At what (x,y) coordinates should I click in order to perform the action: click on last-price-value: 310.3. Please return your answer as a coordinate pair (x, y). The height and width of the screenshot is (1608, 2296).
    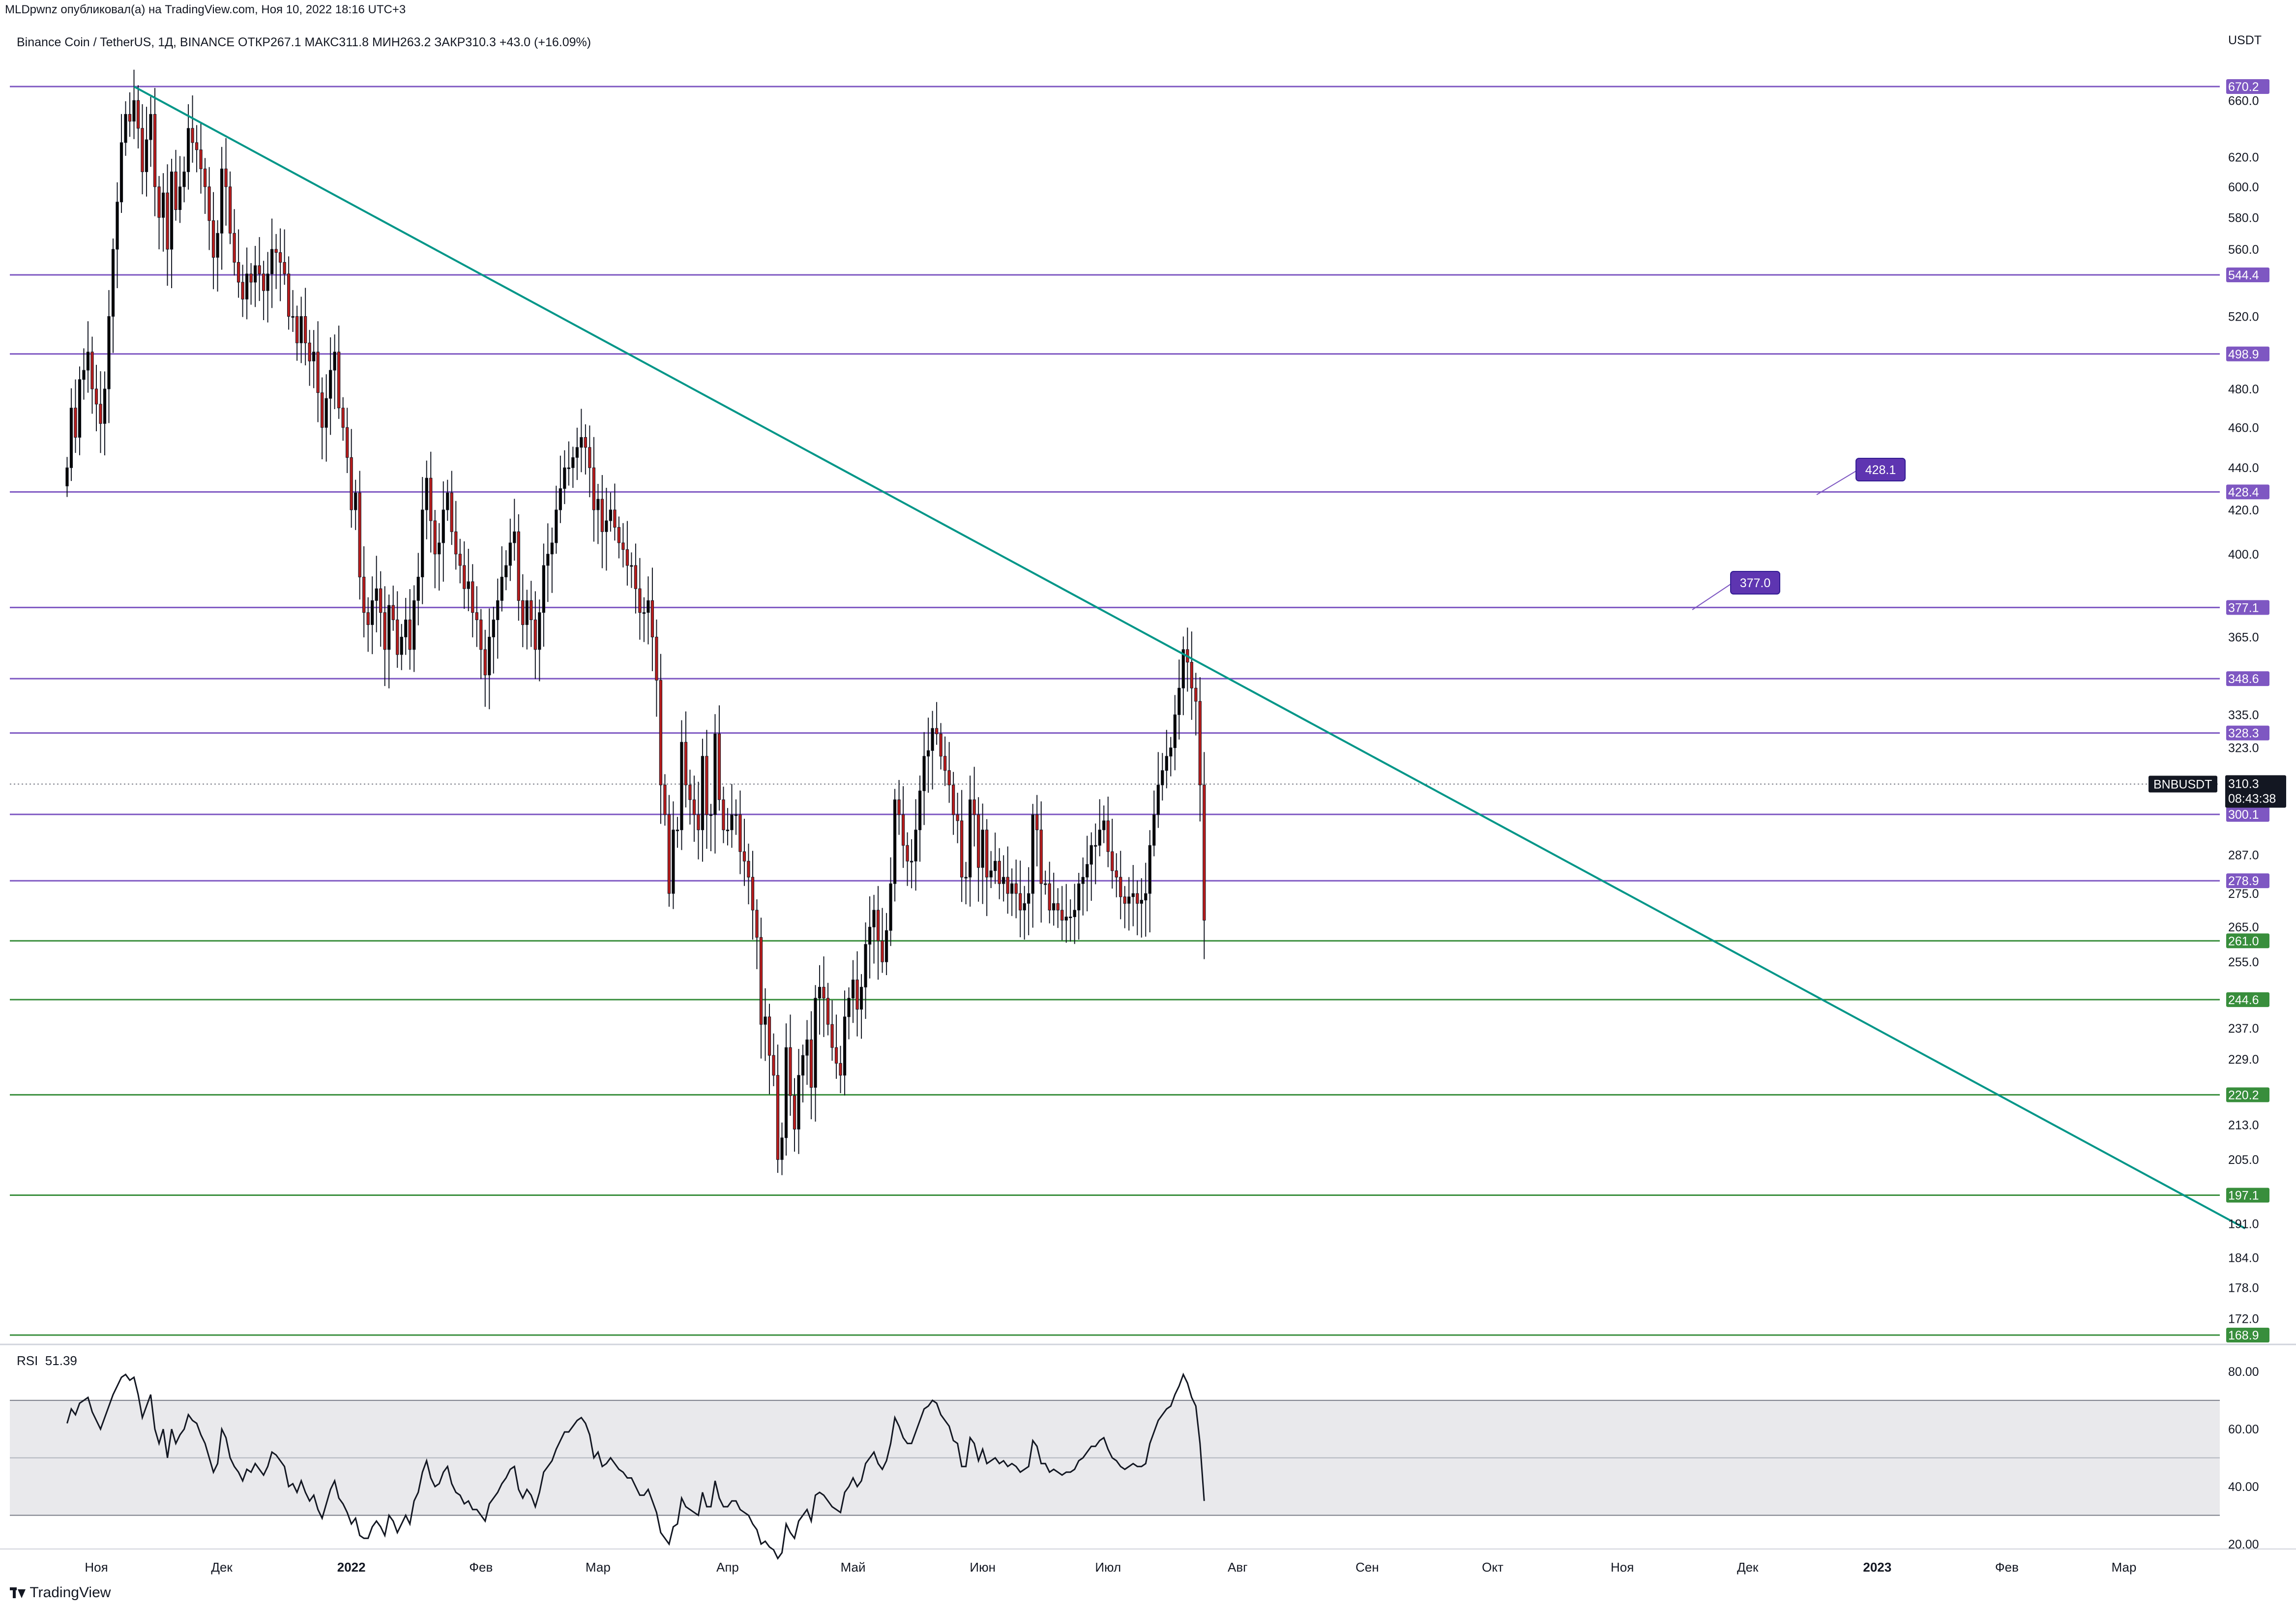
    Looking at the image, I should click on (2243, 784).